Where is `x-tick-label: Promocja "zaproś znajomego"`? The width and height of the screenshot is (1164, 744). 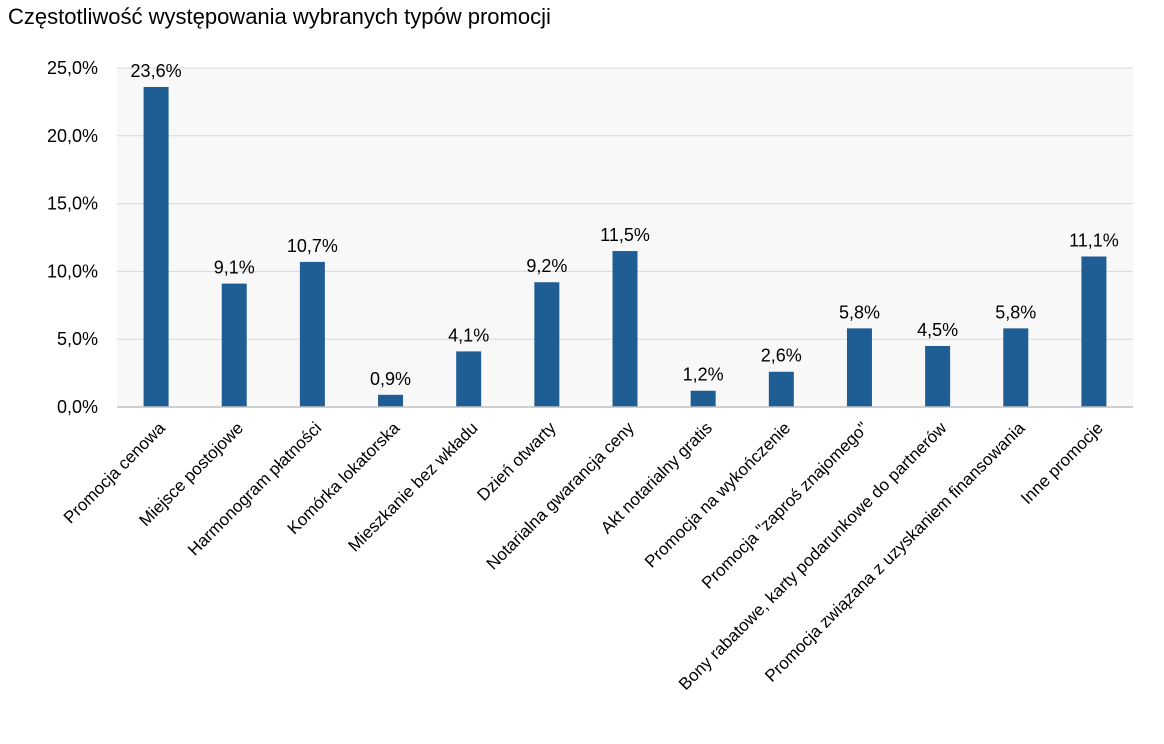
x-tick-label: Promocja "zaproś znajomego" is located at coordinates (785, 505).